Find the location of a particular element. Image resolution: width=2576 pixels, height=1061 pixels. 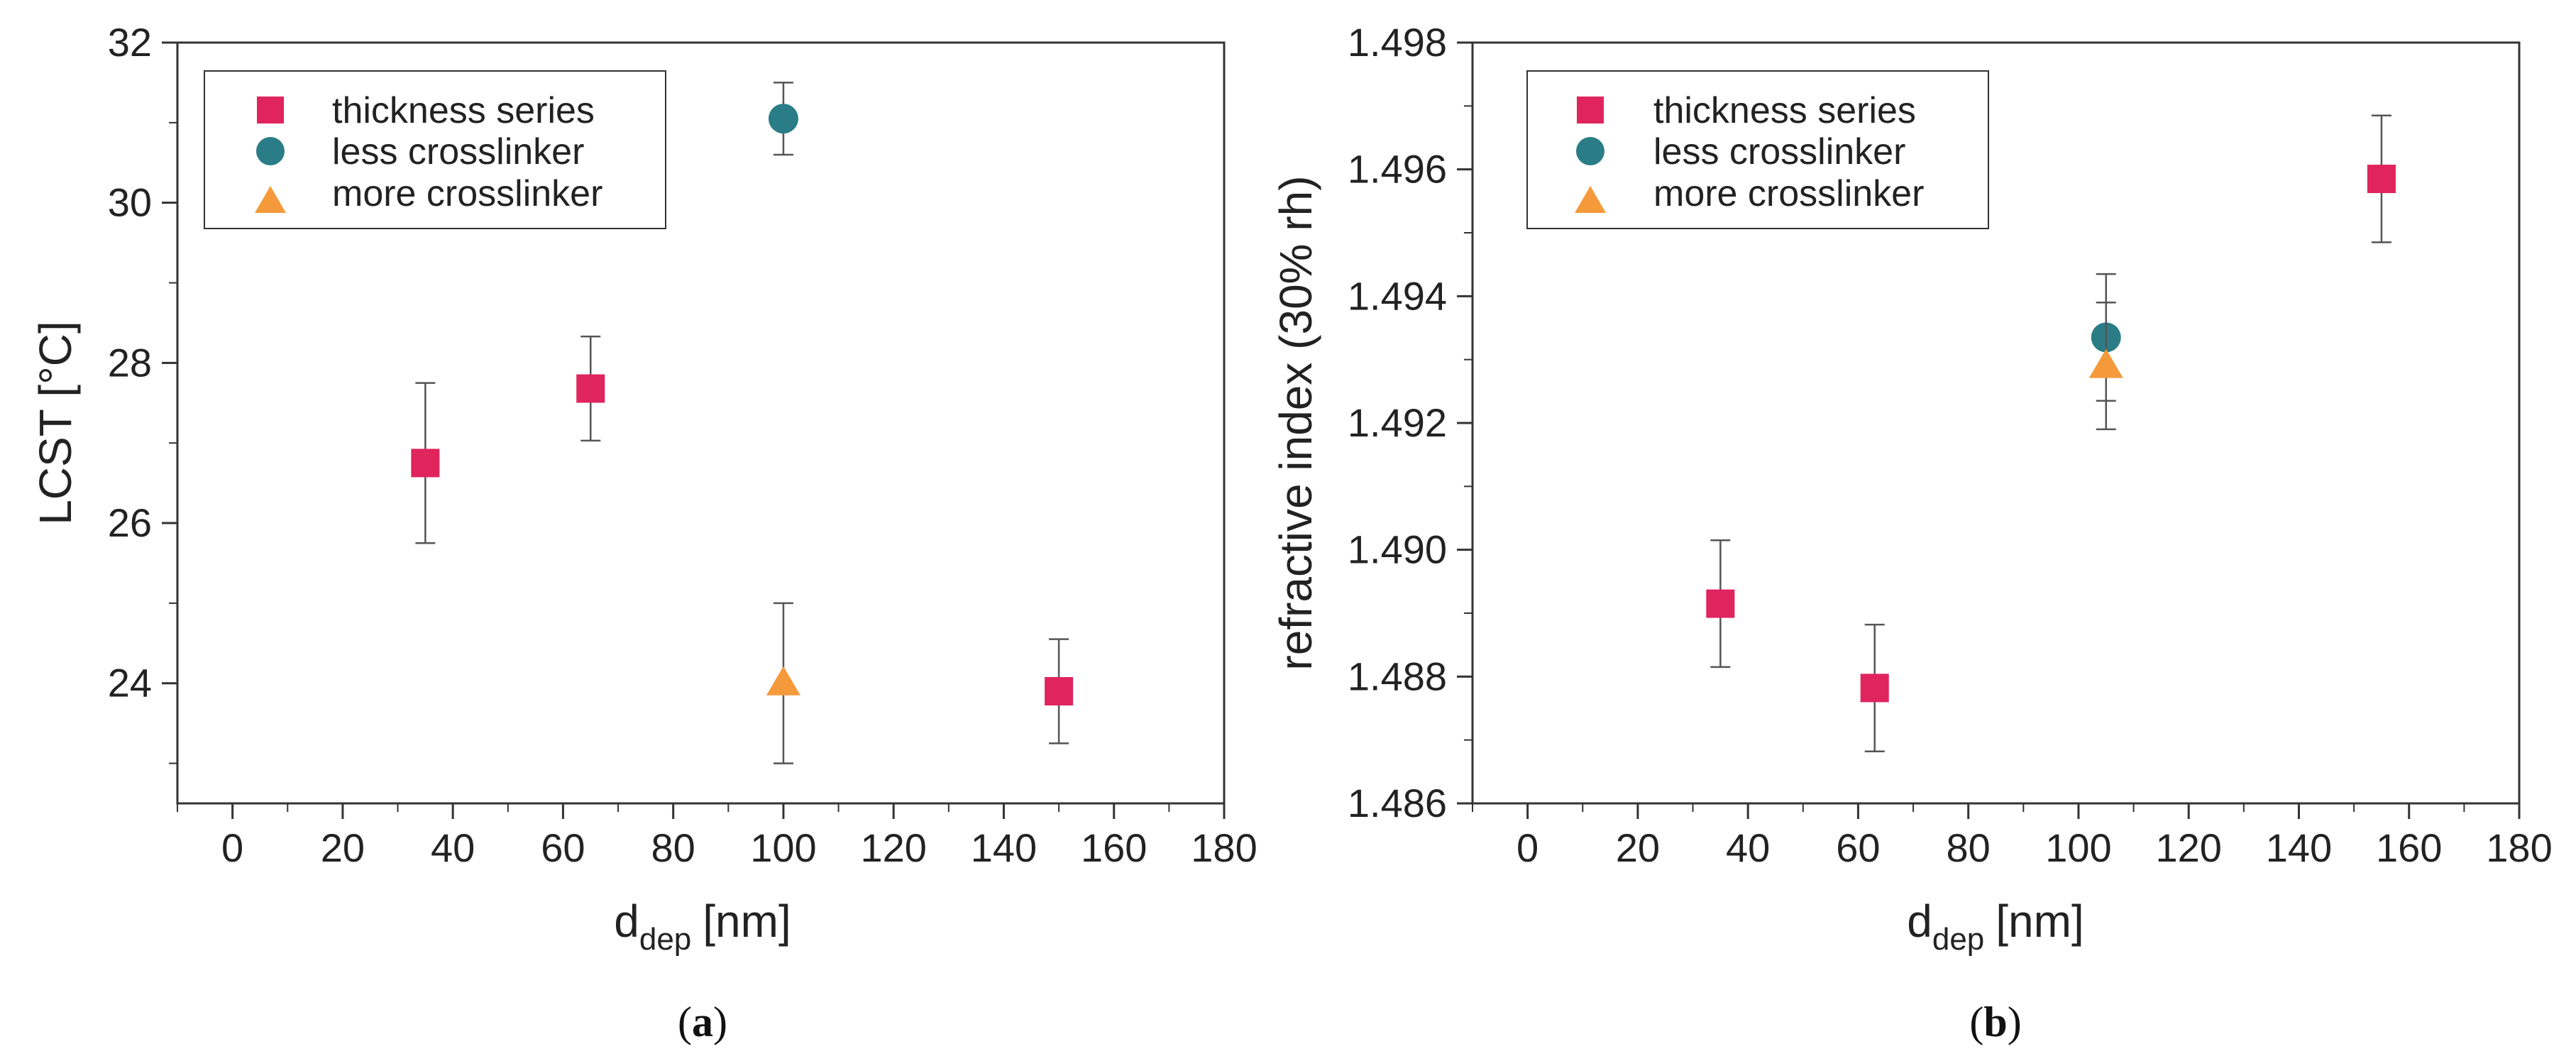

panel-a-x-axis-title-main: d is located at coordinates (626, 921).